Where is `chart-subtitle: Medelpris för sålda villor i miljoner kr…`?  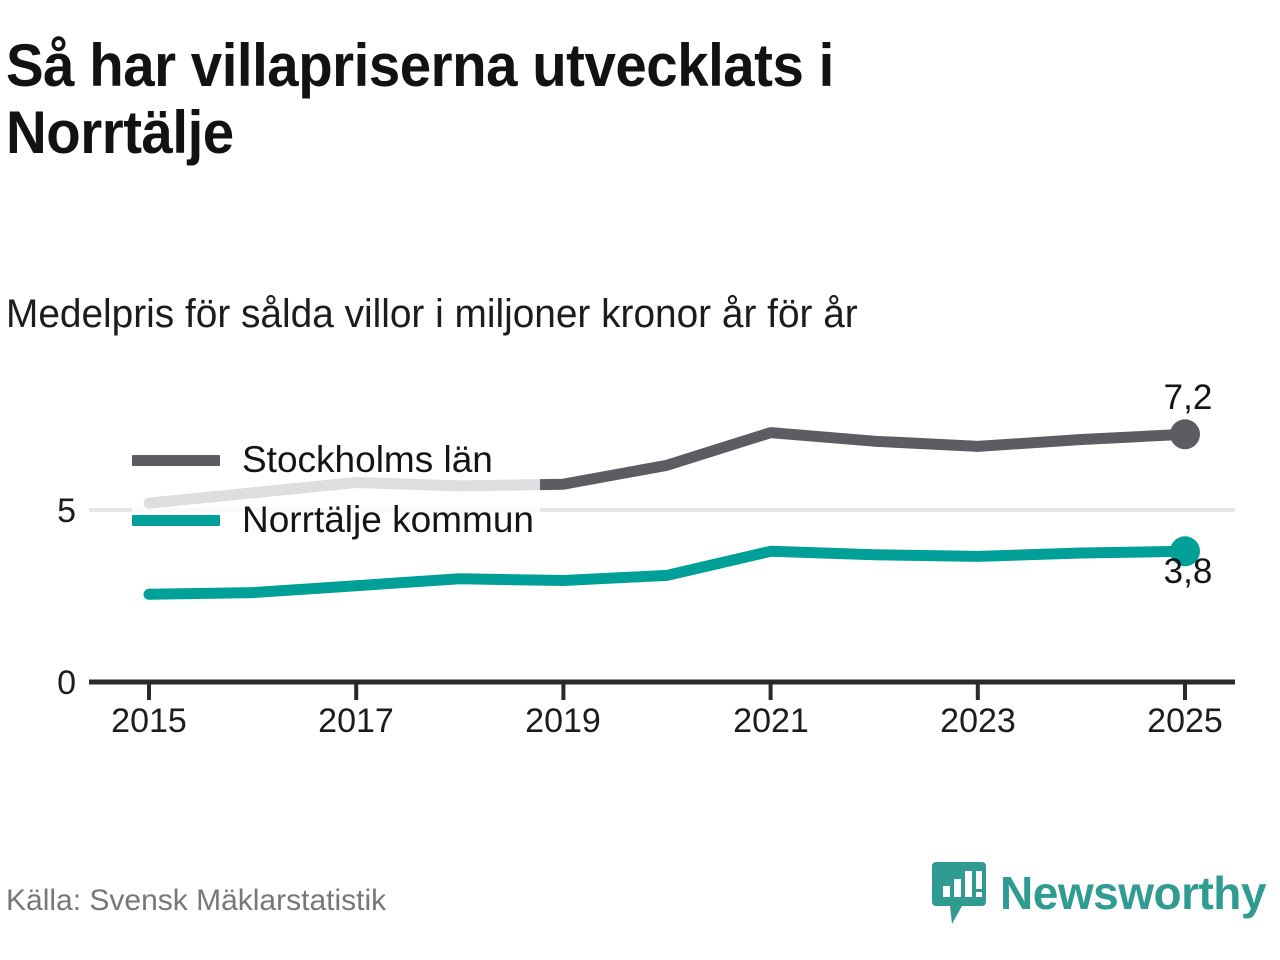 chart-subtitle: Medelpris för sålda villor i miljoner kr… is located at coordinates (432, 314).